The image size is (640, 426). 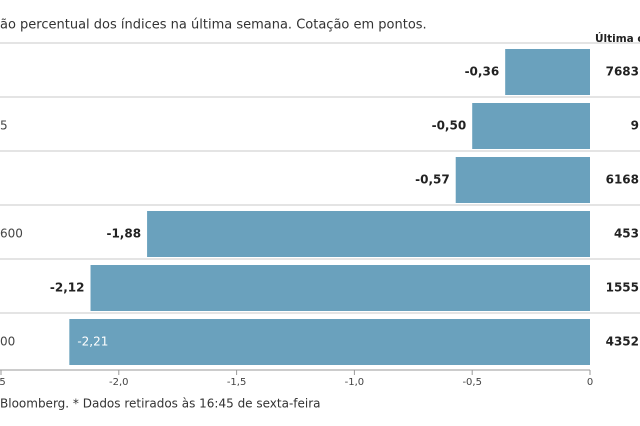 What do you see at coordinates (237, 382) in the screenshot?
I see `x-tick-label: -1,5` at bounding box center [237, 382].